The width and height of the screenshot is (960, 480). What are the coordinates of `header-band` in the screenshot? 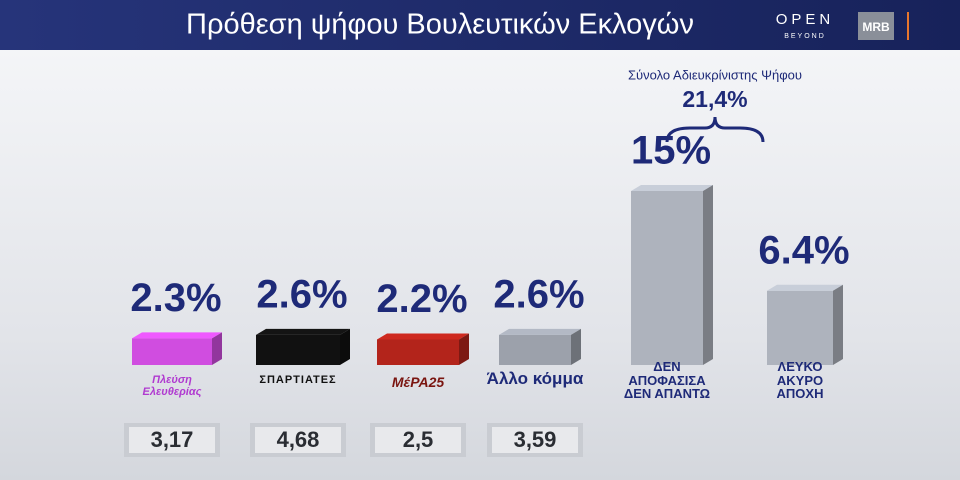 It's located at (480, 25).